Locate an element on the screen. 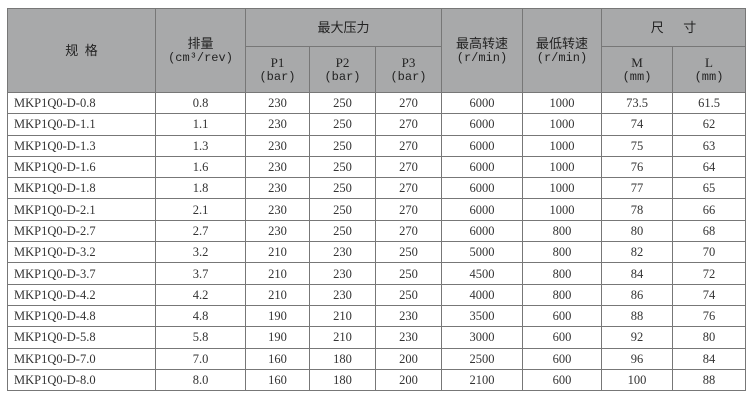 The image size is (750, 400). table-cell: MKP1Q0-D-5.8 is located at coordinates (81, 337).